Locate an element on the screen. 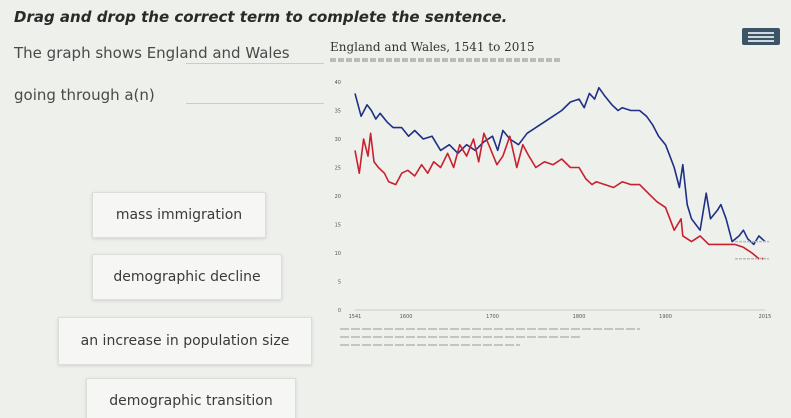 The width and height of the screenshot is (791, 418). option-population-increase: an increase in population size is located at coordinates (185, 341).